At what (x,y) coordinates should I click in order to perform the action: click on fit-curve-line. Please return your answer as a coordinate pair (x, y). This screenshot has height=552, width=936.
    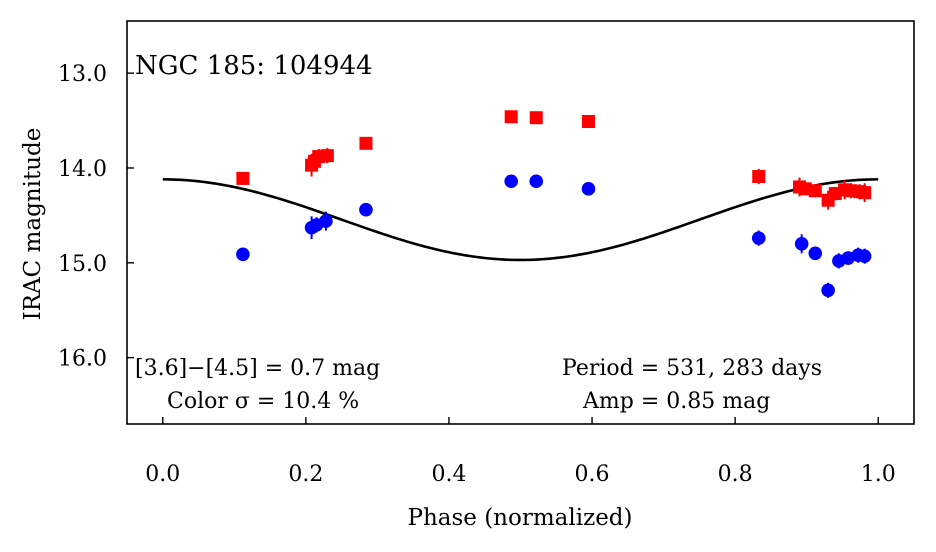
    Looking at the image, I should click on (520, 220).